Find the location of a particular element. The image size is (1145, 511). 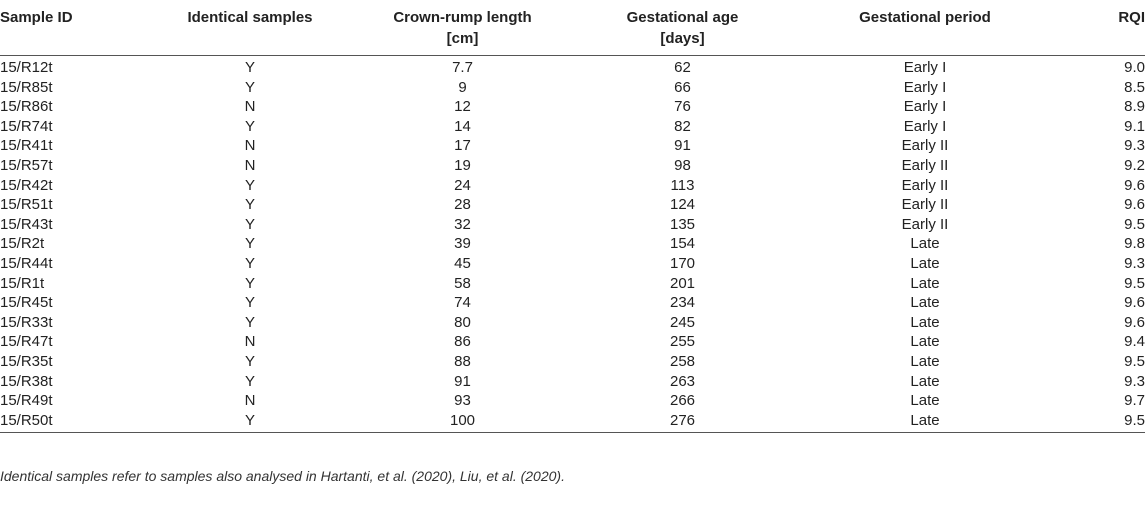

cell-crown-rump-length: 9 is located at coordinates (462, 87).